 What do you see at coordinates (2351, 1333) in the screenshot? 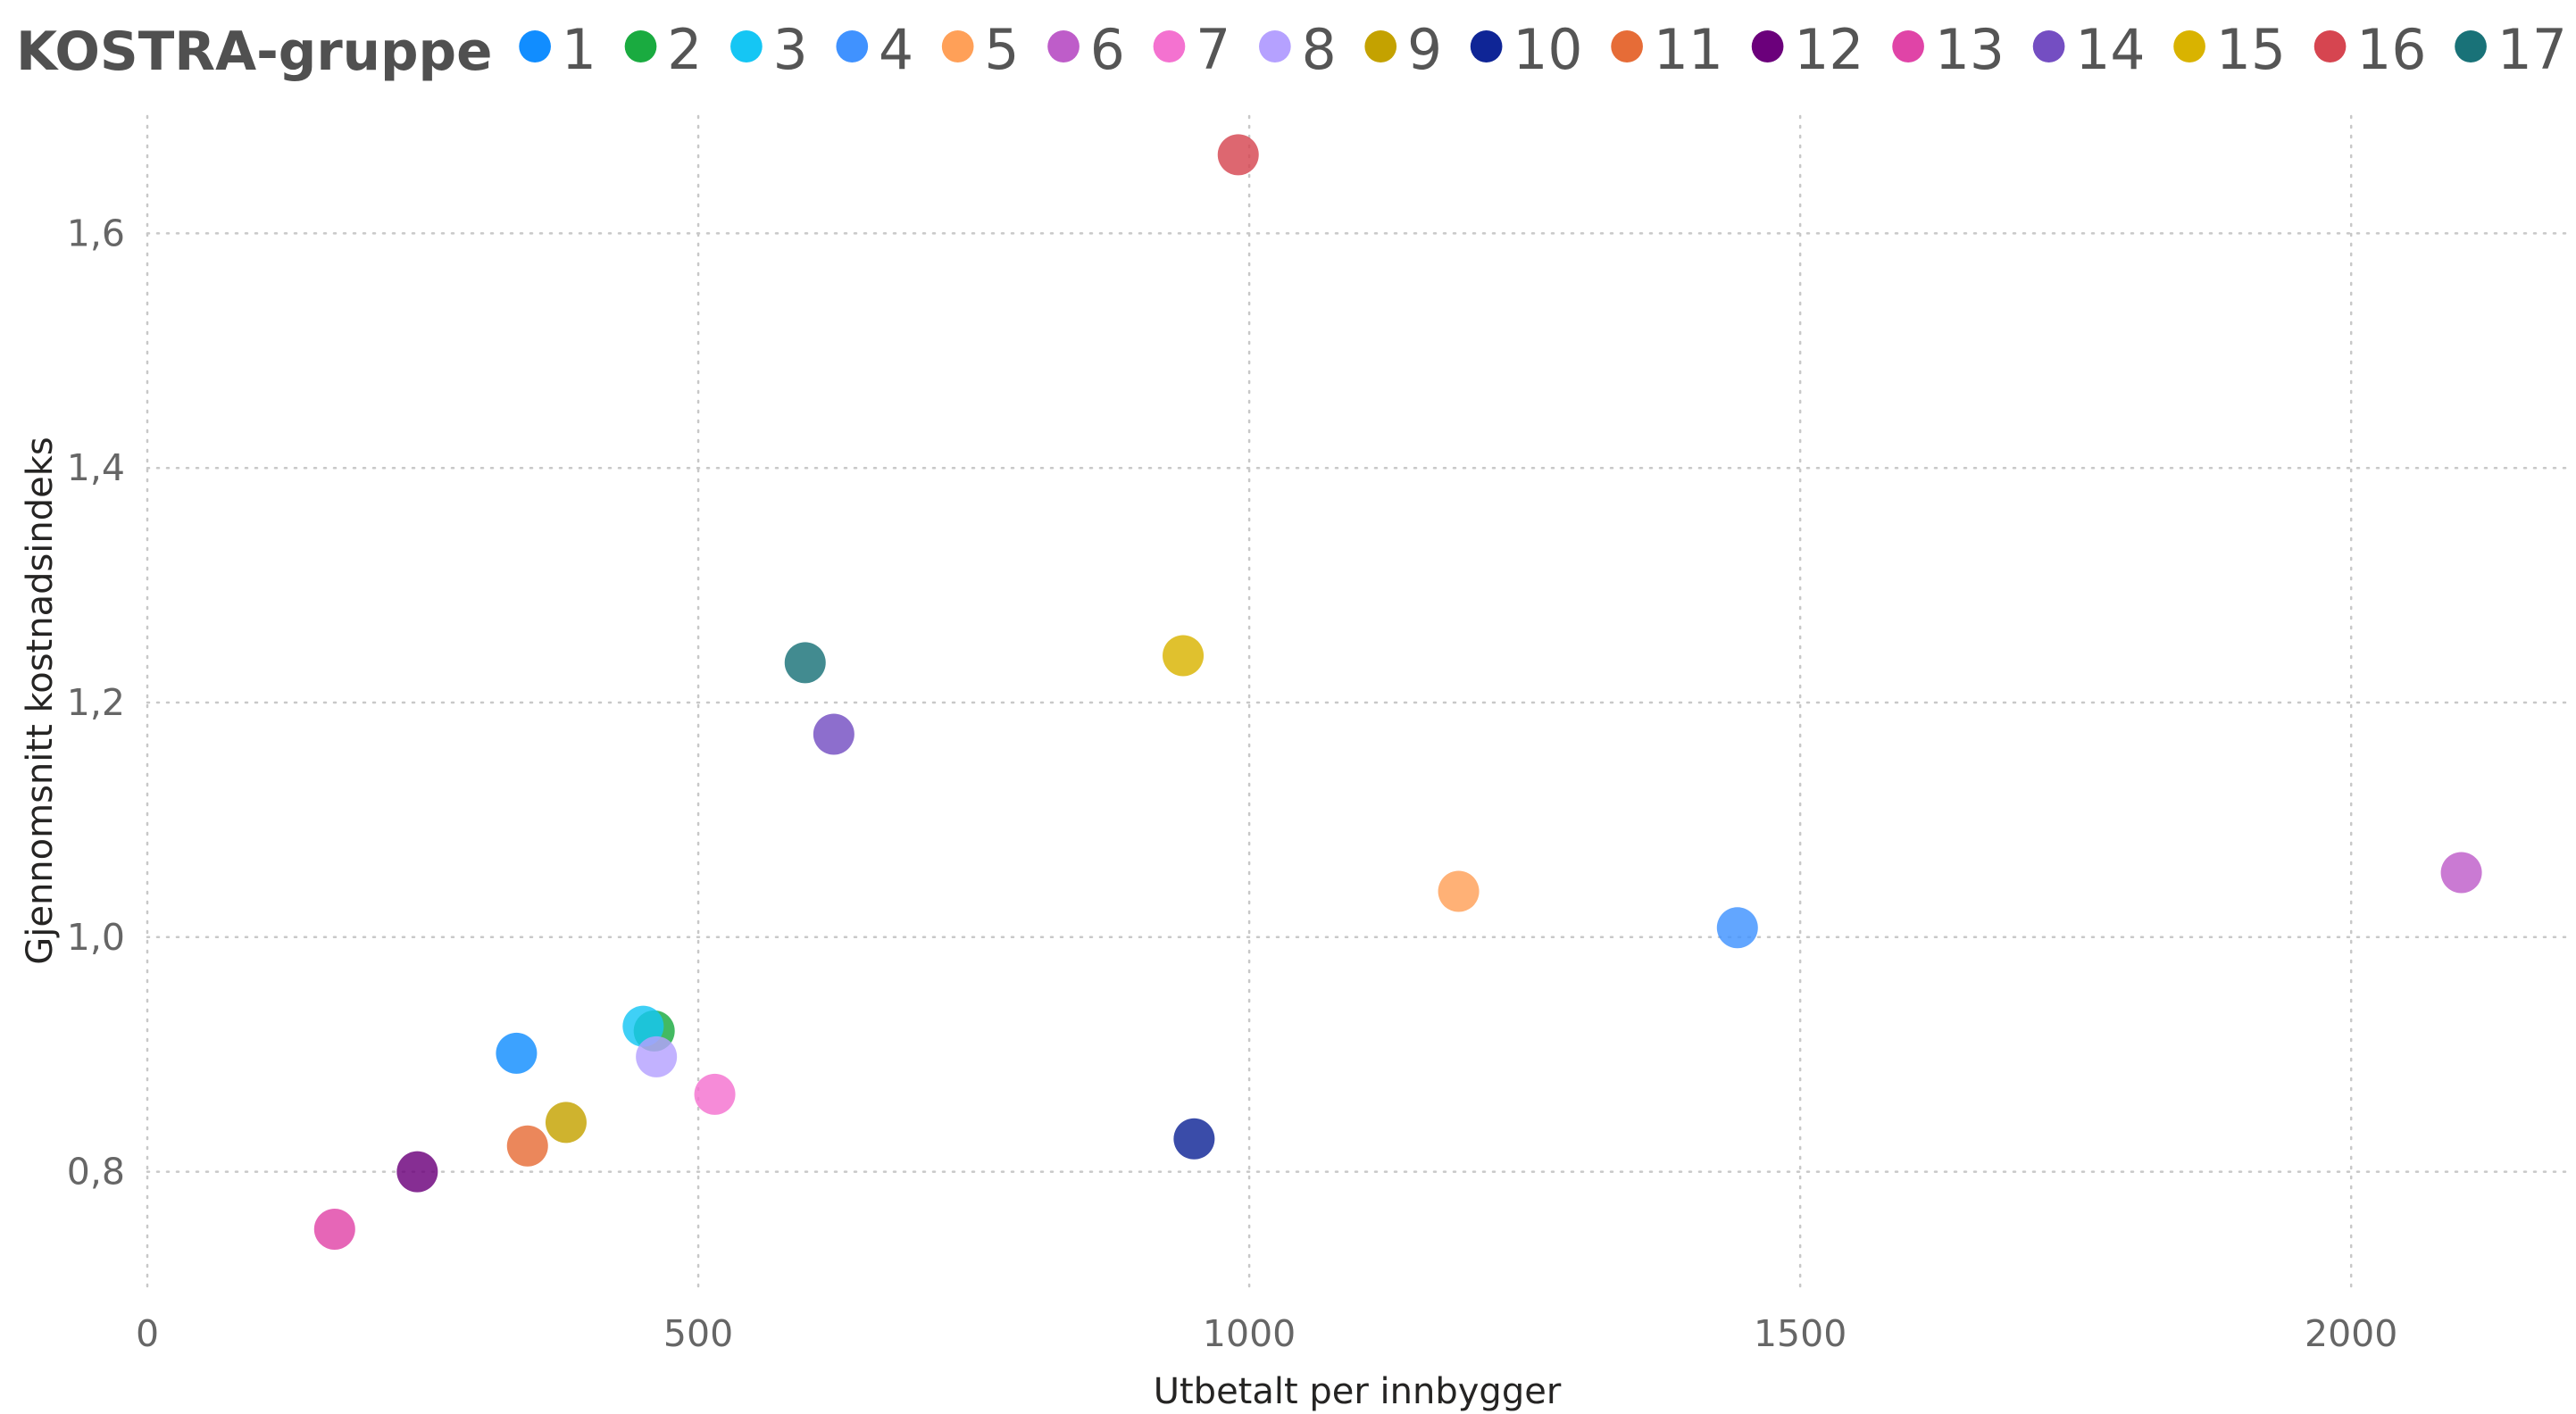
I see `x-tick-label: 2000` at bounding box center [2351, 1333].